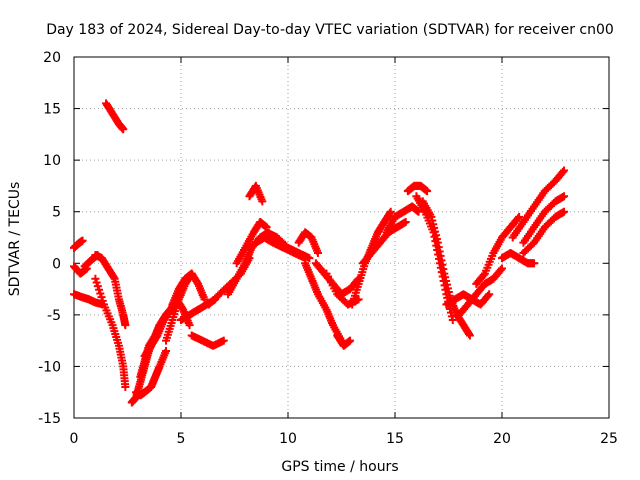 Image resolution: width=640 pixels, height=480 pixels. What do you see at coordinates (52, 58) in the screenshot?
I see `y-tick-label: 20` at bounding box center [52, 58].